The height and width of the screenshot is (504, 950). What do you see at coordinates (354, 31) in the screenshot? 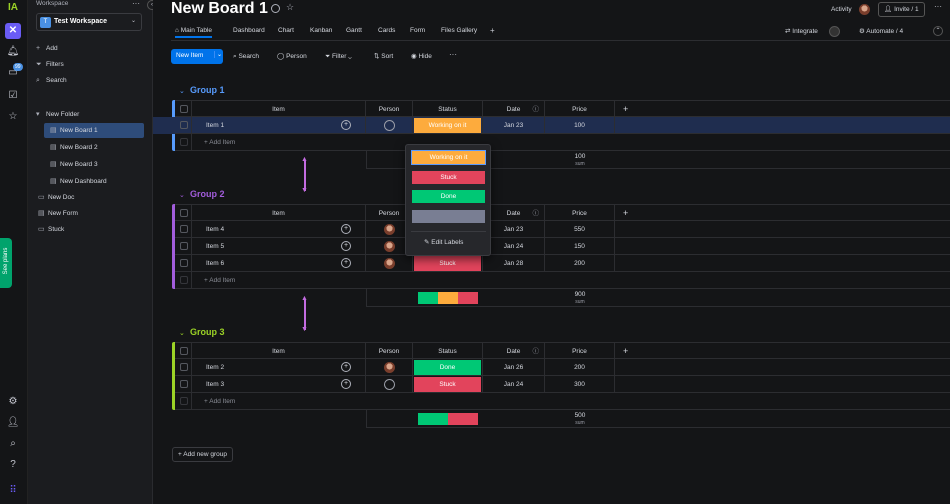
I see `tab-gantt: Gantt` at bounding box center [354, 31].